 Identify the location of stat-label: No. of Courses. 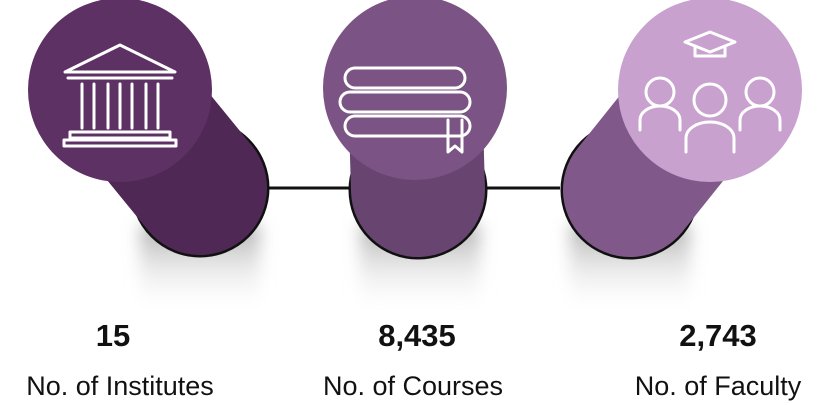
(413, 386).